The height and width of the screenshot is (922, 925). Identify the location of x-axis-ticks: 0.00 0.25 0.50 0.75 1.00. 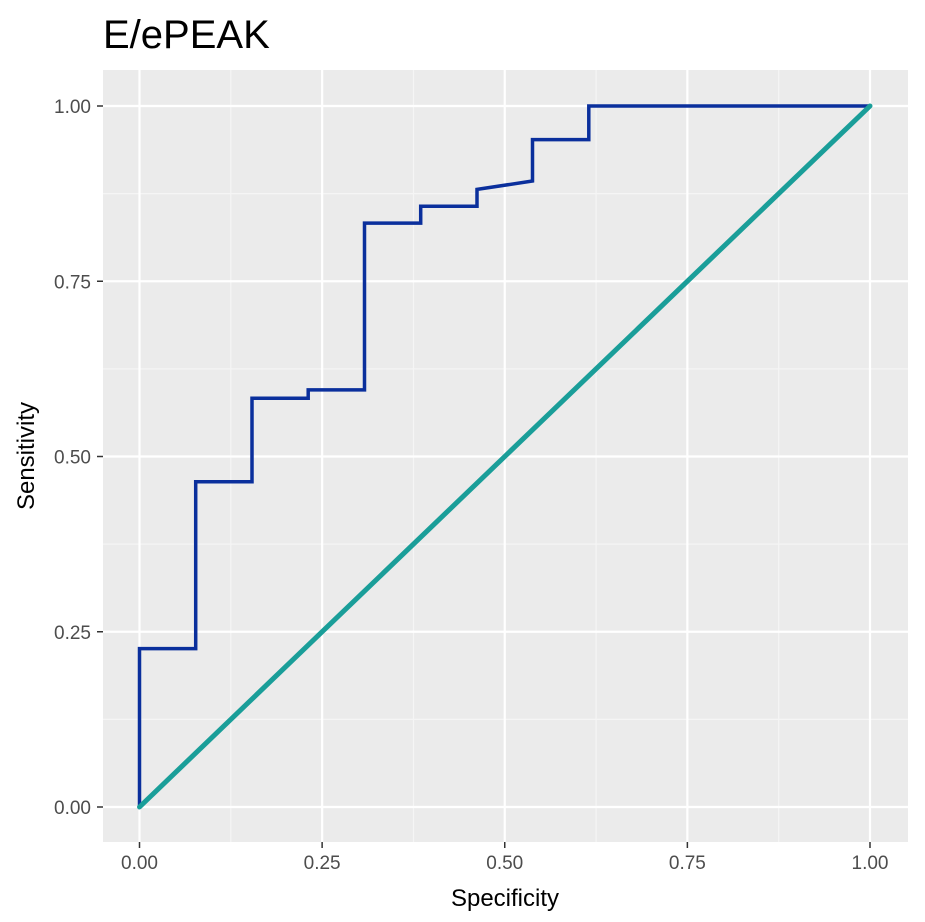
(504, 858).